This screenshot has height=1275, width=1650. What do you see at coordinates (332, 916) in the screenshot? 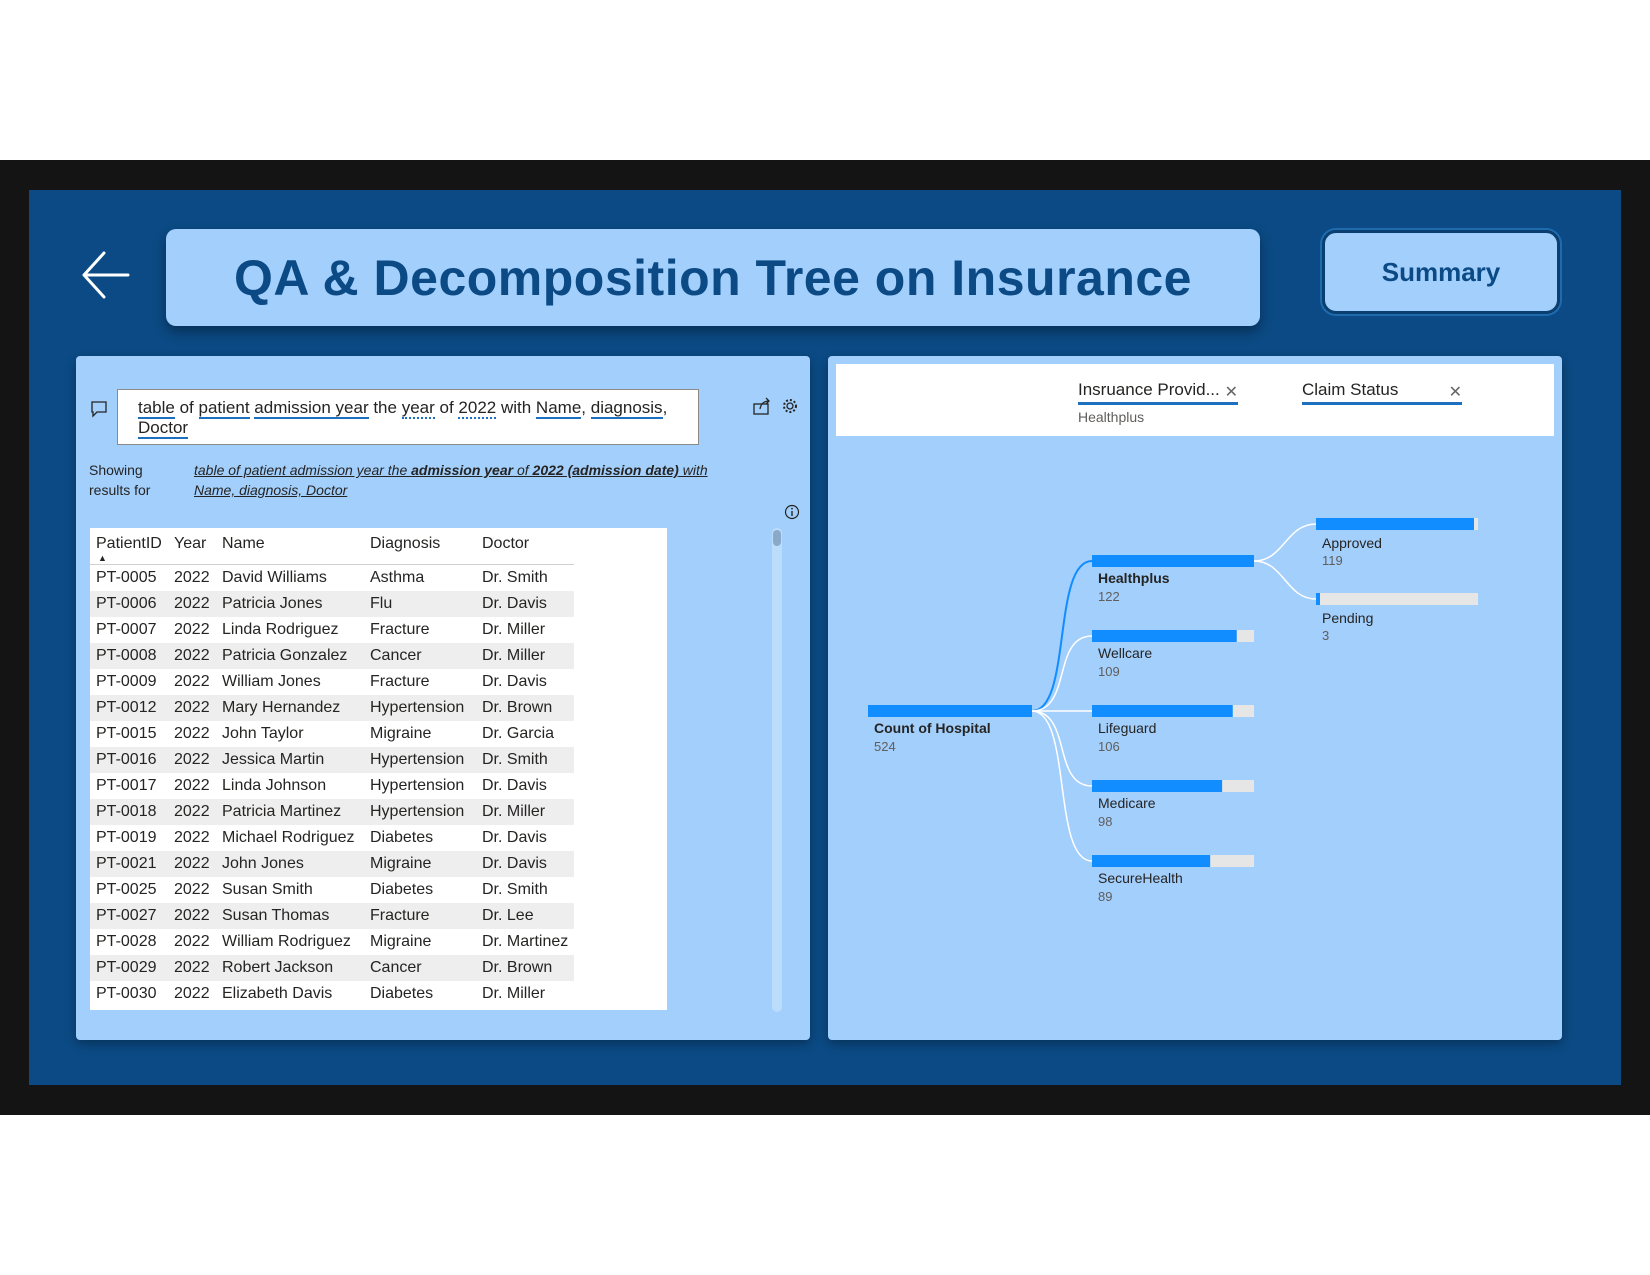
I see `table-row: PT-0027 2022 Susan Thomas Fracture Dr. Lee` at bounding box center [332, 916].